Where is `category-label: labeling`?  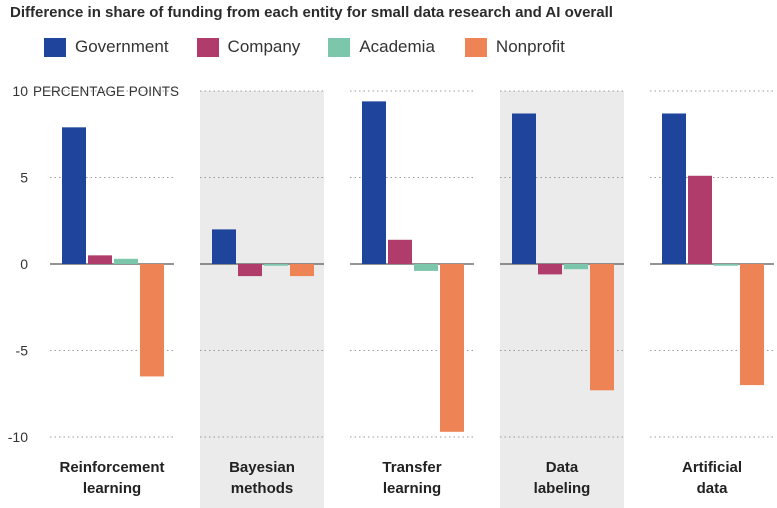 category-label: labeling is located at coordinates (562, 488).